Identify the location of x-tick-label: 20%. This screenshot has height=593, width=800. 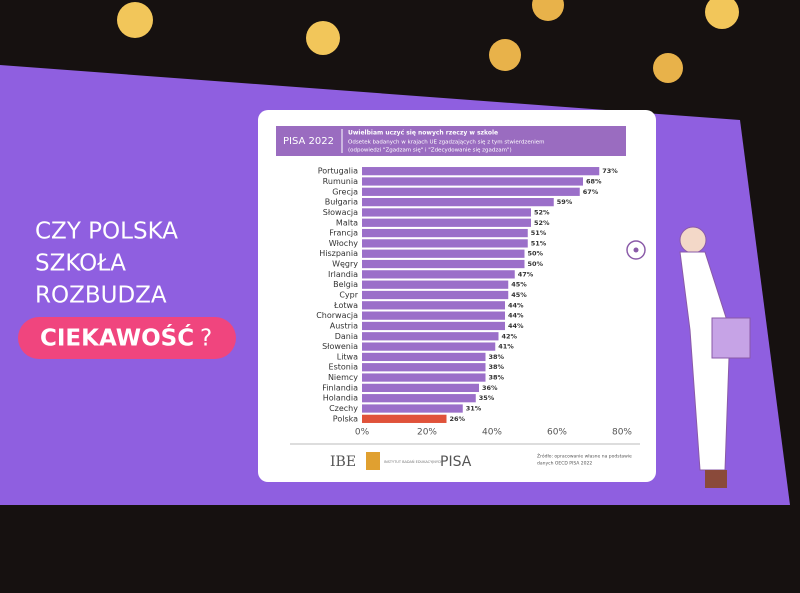
(427, 433).